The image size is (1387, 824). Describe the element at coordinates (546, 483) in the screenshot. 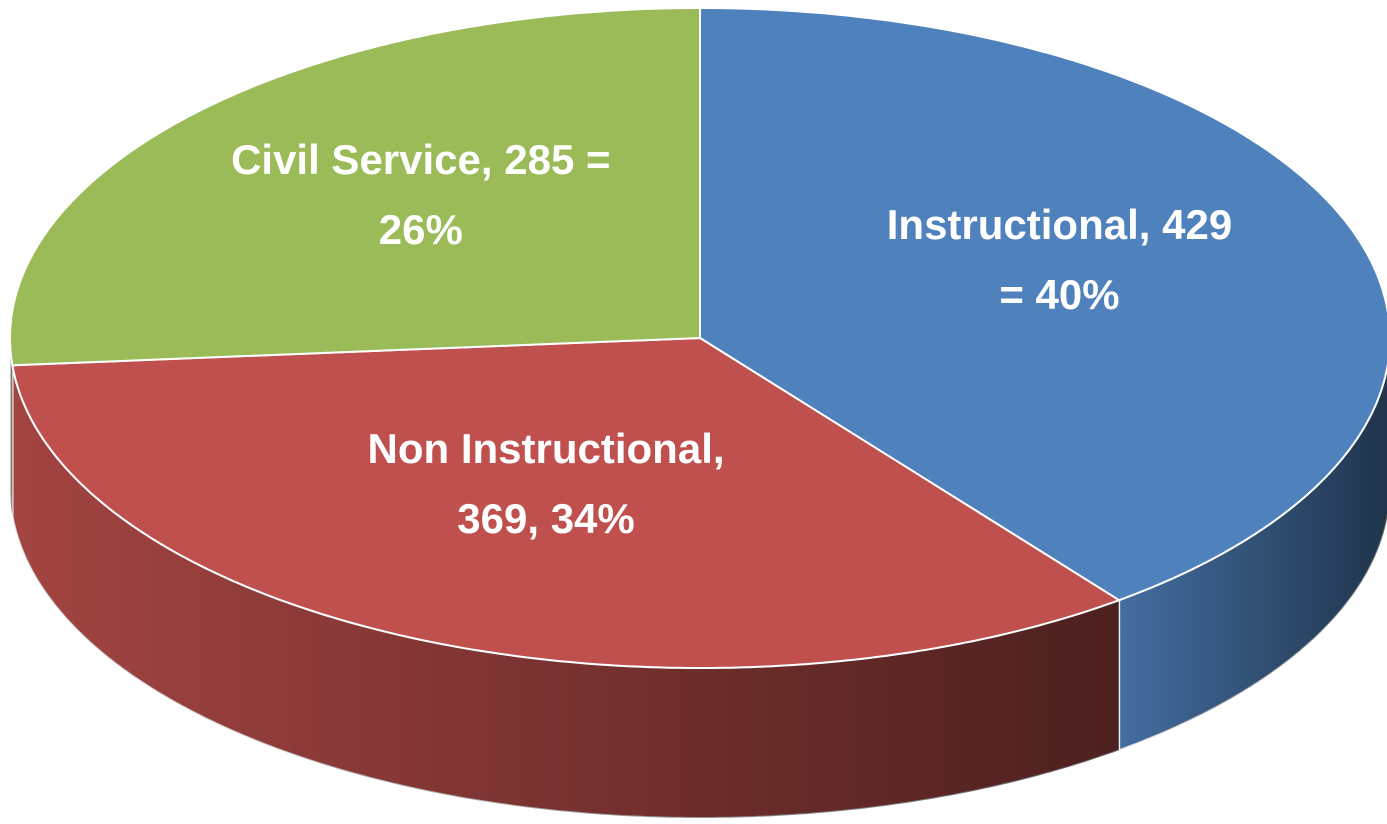

I see `data-label: Non Instructional, 369, 34%` at that location.